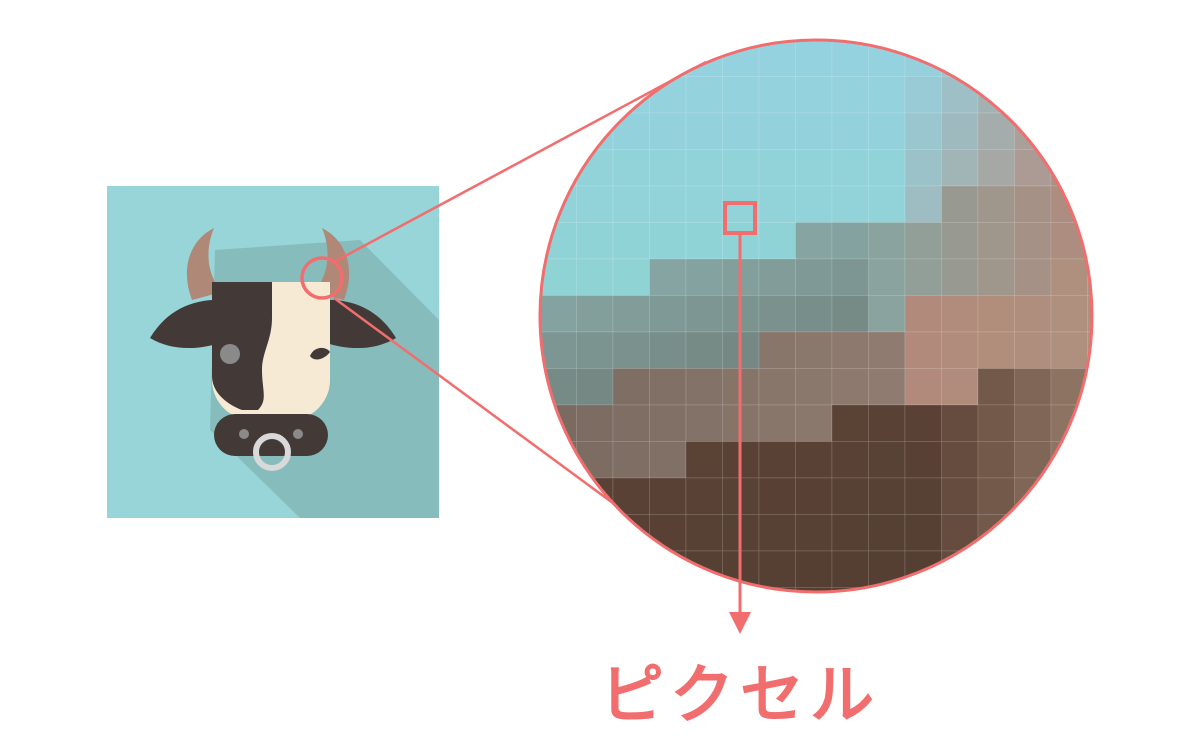  What do you see at coordinates (244, 434) in the screenshot?
I see `left-nostril` at bounding box center [244, 434].